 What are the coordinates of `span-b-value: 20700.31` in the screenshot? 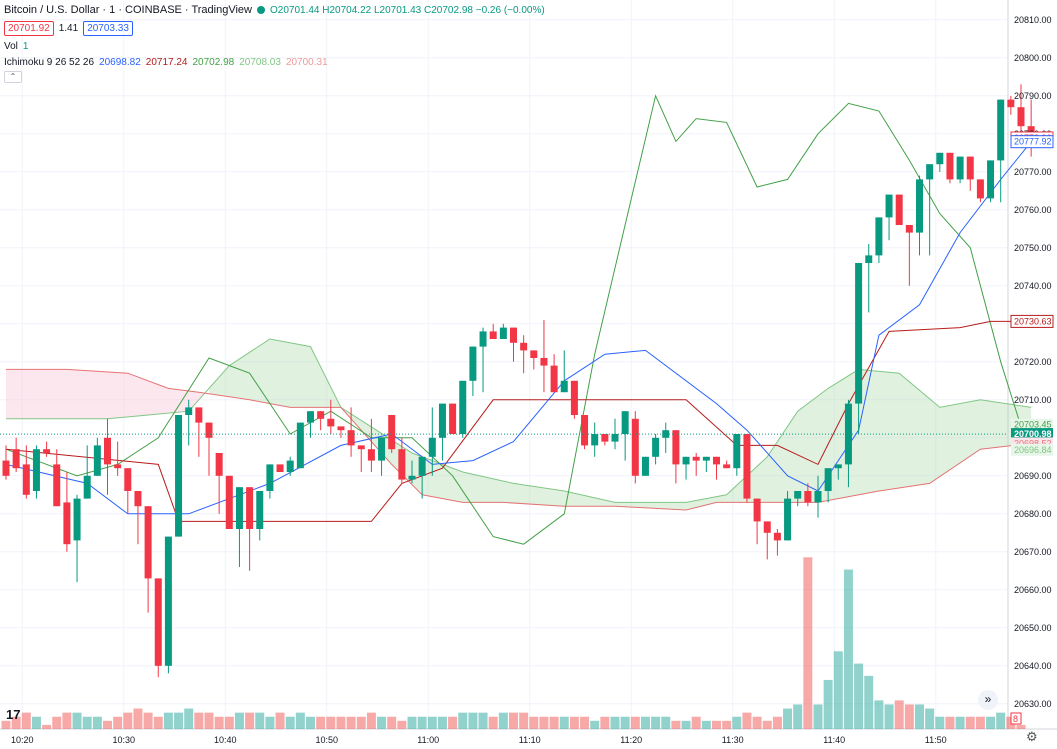 It's located at (306, 62).